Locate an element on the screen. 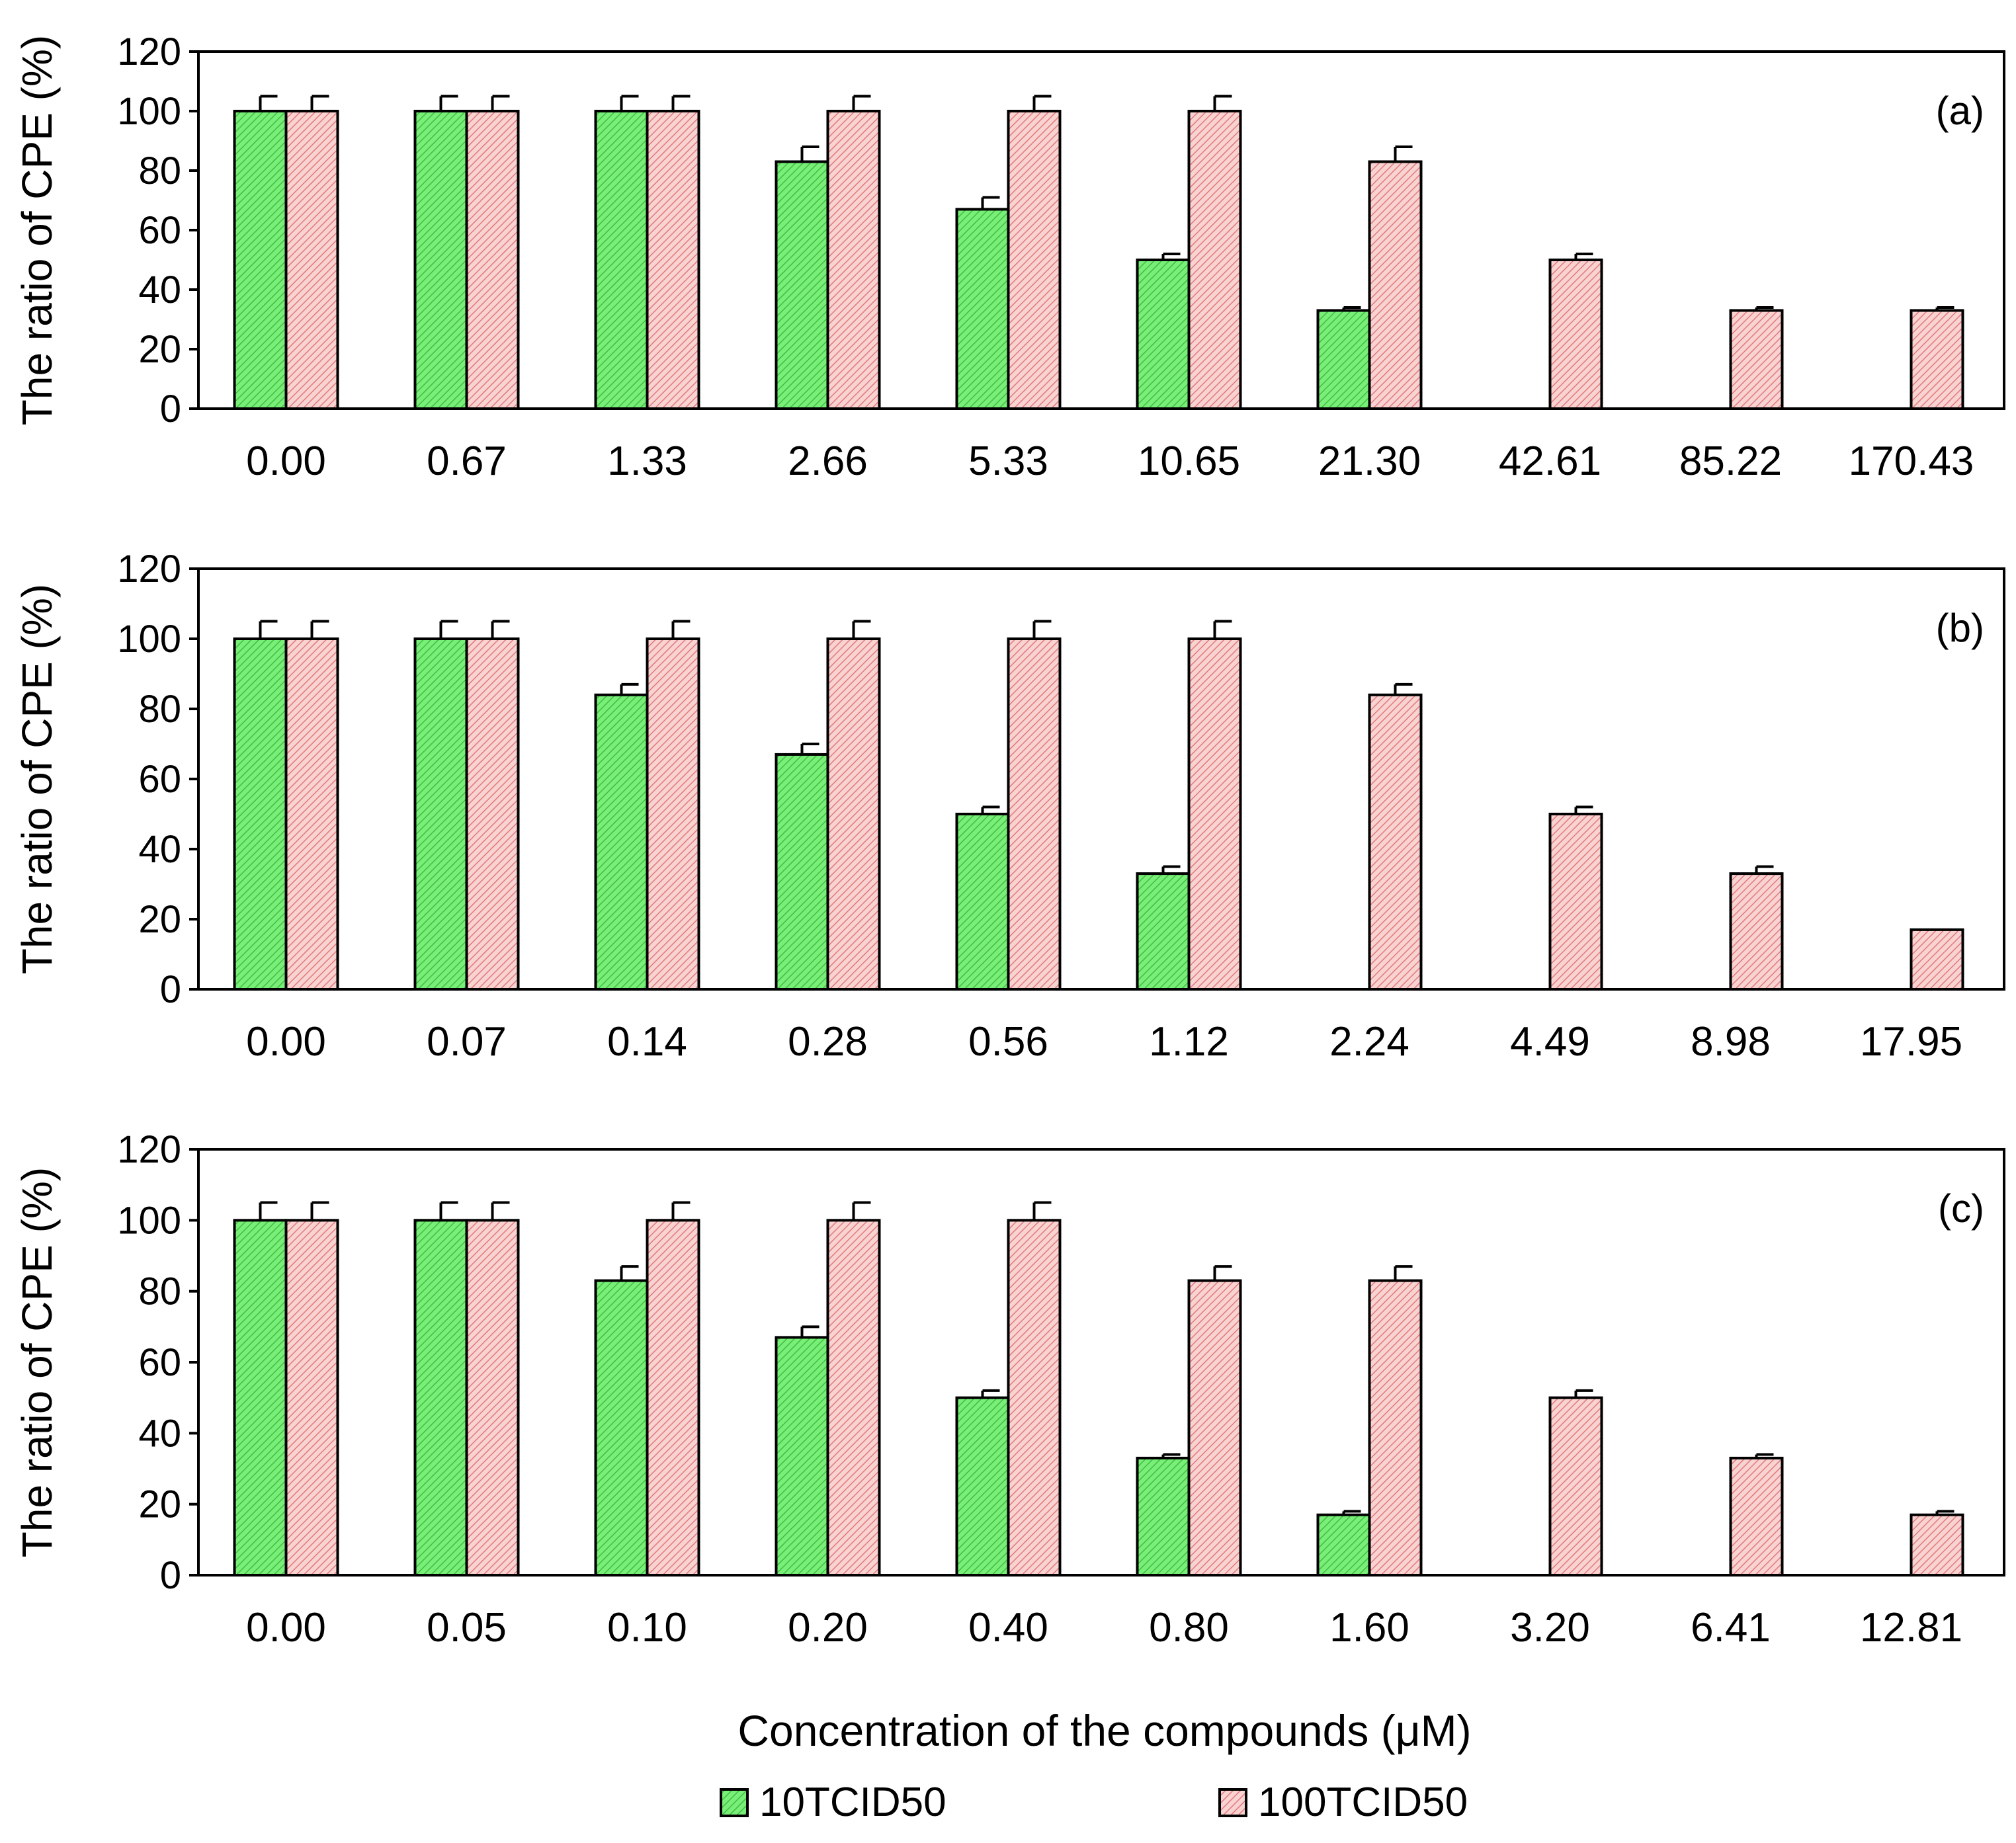 The height and width of the screenshot is (1843, 2016). x-tick-label: 1.60 is located at coordinates (1369, 1628).